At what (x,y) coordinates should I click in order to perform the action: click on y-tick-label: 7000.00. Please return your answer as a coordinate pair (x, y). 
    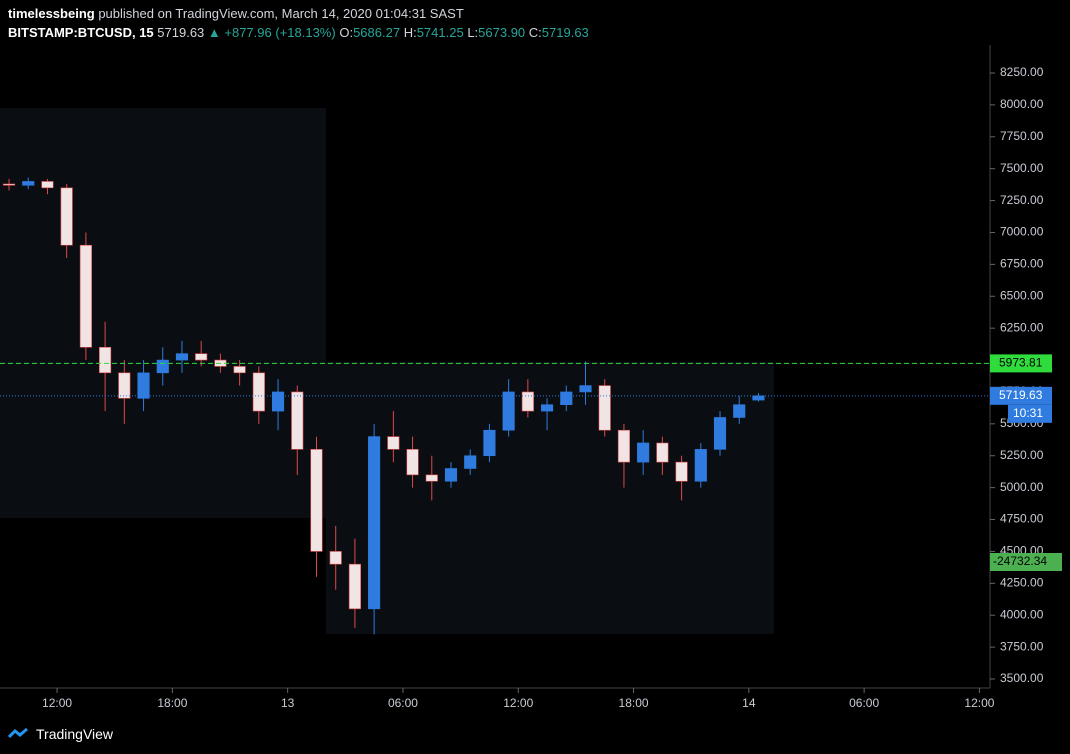
    Looking at the image, I should click on (1022, 232).